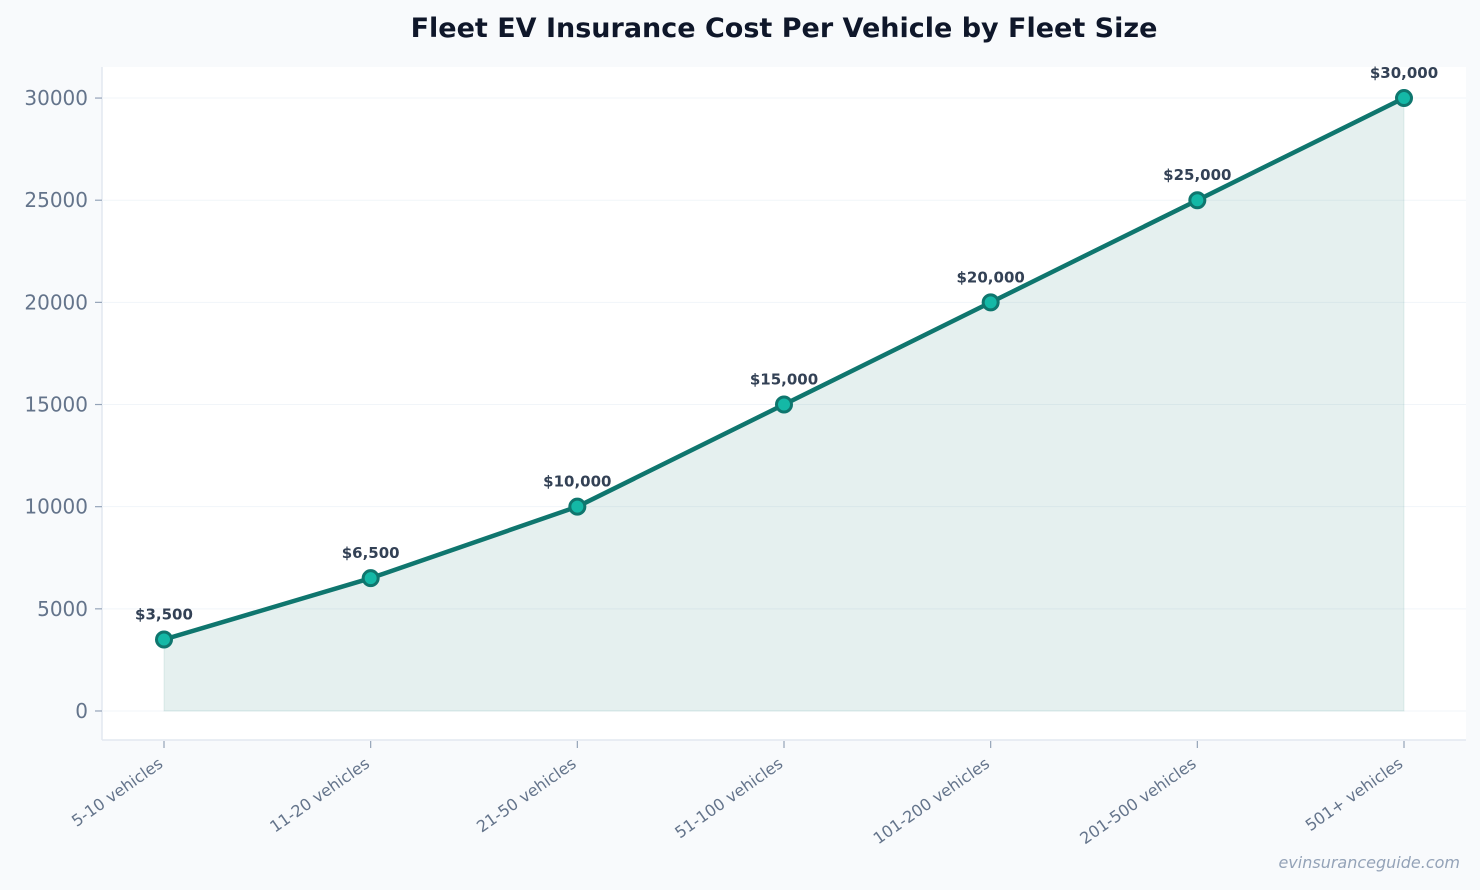 The width and height of the screenshot is (1480, 890). I want to click on y-tick-label: 20000, so click(56, 302).